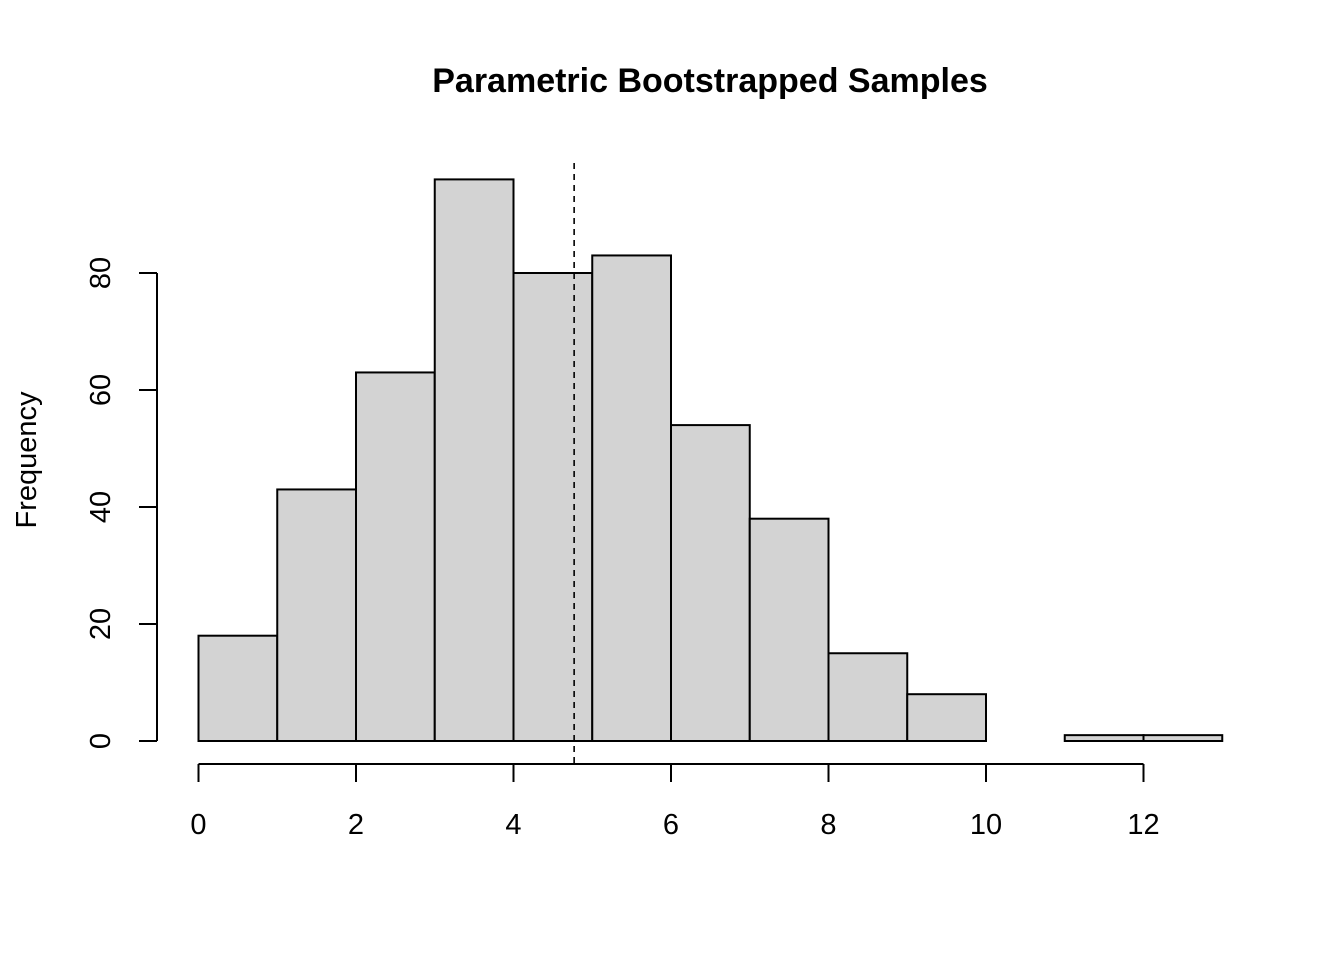  What do you see at coordinates (356, 825) in the screenshot?
I see `x-tick-label: 2` at bounding box center [356, 825].